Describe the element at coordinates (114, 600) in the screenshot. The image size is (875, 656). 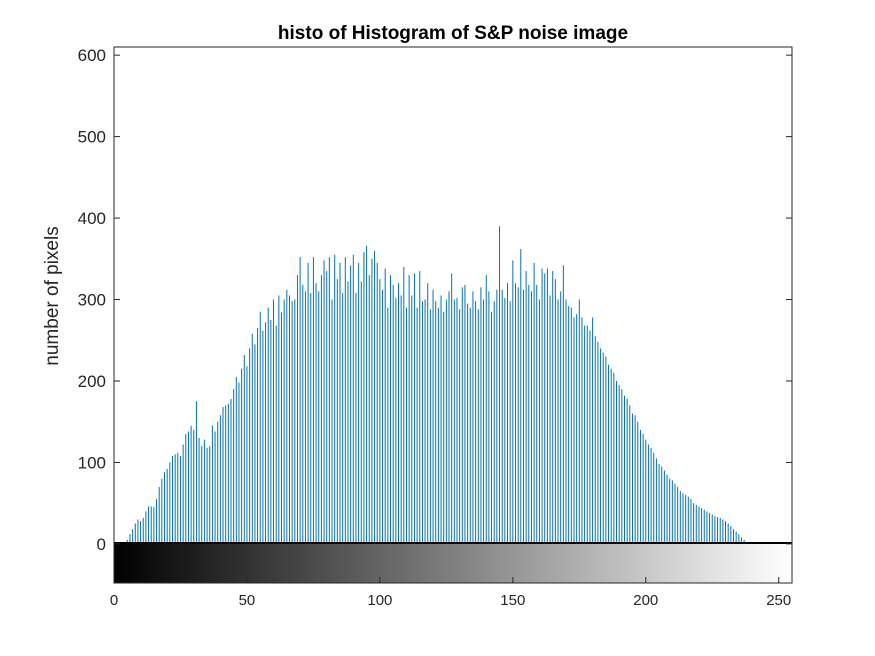
I see `x-tick-label-0: 0` at that location.